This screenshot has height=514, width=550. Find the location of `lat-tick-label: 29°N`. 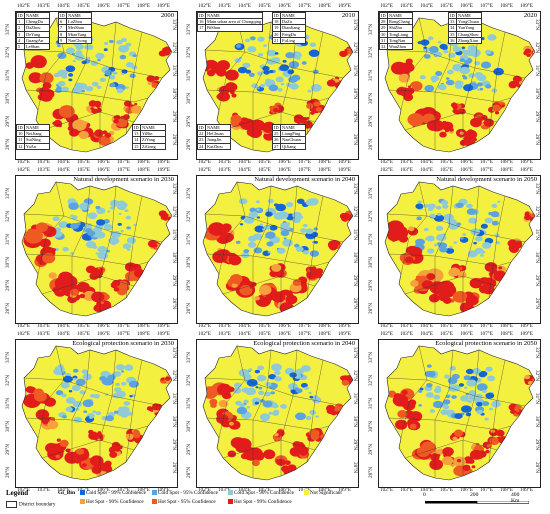

lat-tick-label: 29°N is located at coordinates (8, 449).